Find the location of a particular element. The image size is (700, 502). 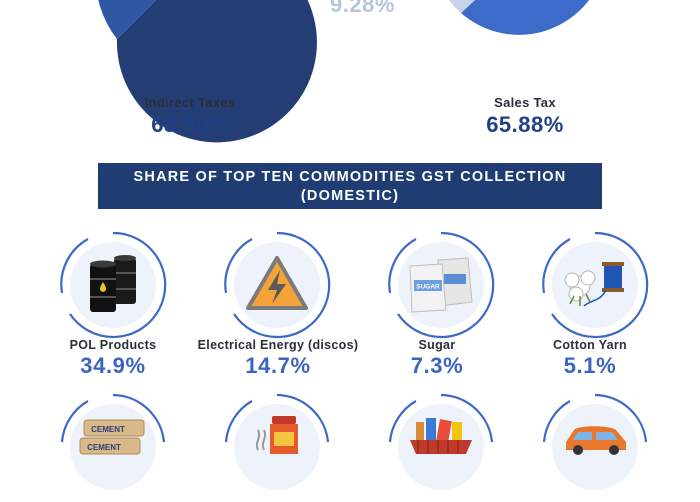

commodity-share: 7.3% is located at coordinates (437, 365).